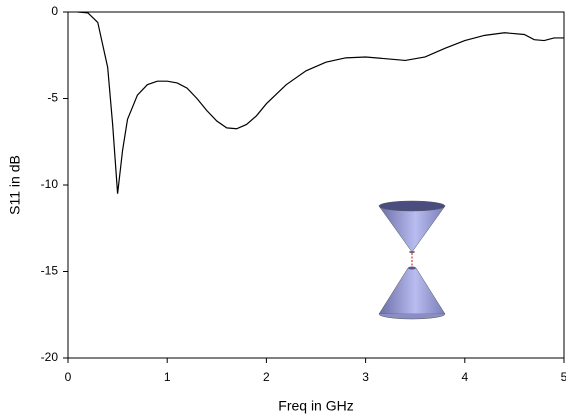 The image size is (566, 420). Describe the element at coordinates (167, 377) in the screenshot. I see `x-tick-label: 1` at that location.